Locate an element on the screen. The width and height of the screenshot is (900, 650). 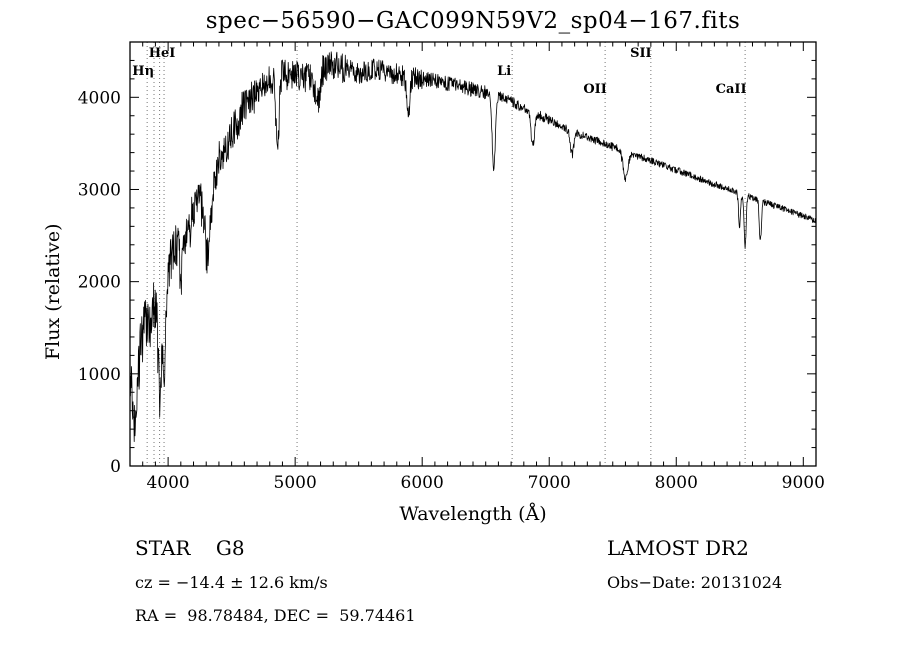
x-tick-label: 4000 is located at coordinates (167, 483).